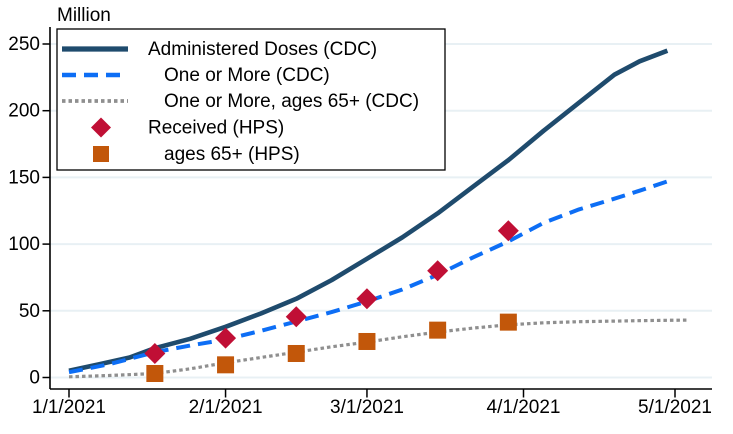 The image size is (733, 434). I want to click on legend-label-administered-doses: Administered Doses (CDC), so click(262, 49).